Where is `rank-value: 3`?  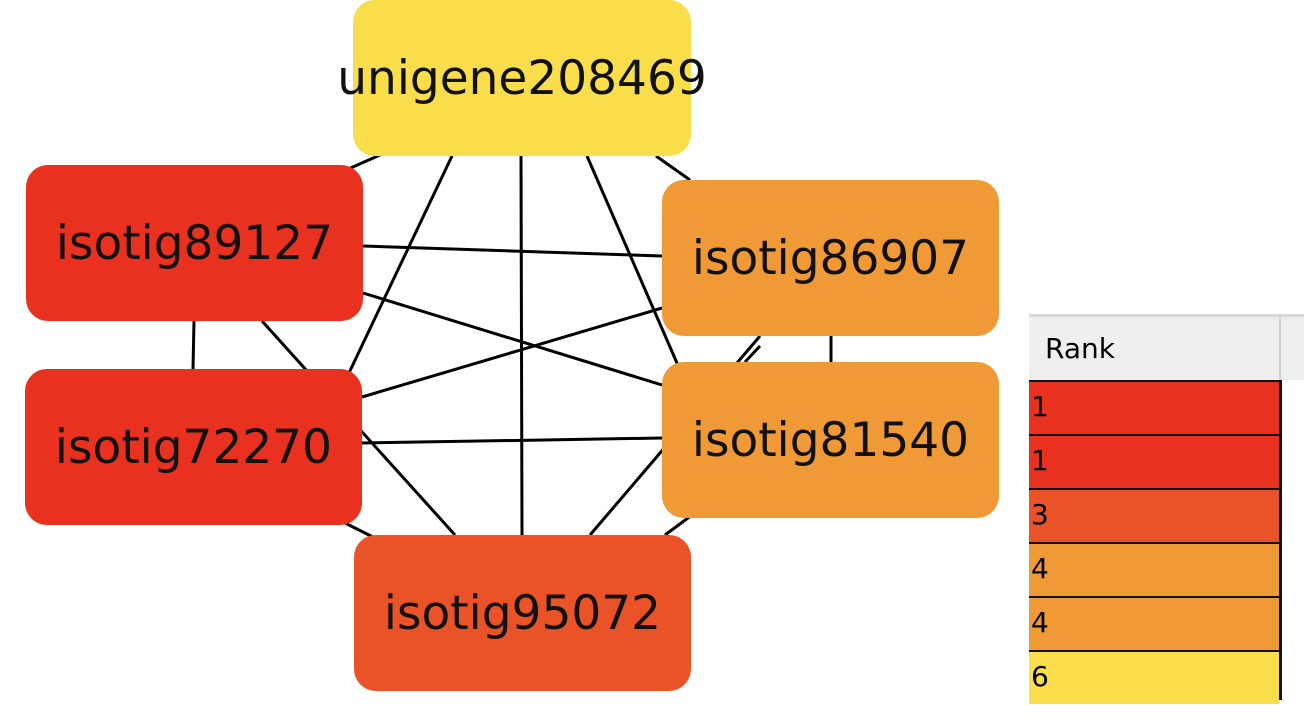
rank-value: 3 is located at coordinates (1040, 514).